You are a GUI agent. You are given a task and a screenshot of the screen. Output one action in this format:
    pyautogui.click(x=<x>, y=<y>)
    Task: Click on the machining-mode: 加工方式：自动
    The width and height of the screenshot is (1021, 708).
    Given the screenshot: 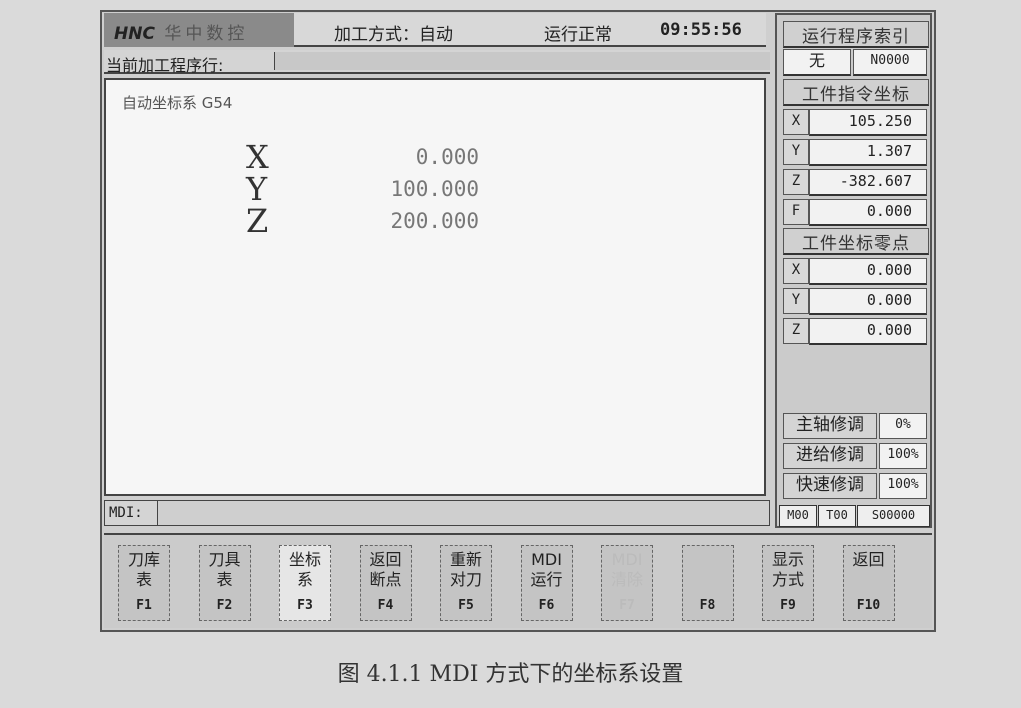 What is the action you would take?
    pyautogui.click(x=393, y=35)
    